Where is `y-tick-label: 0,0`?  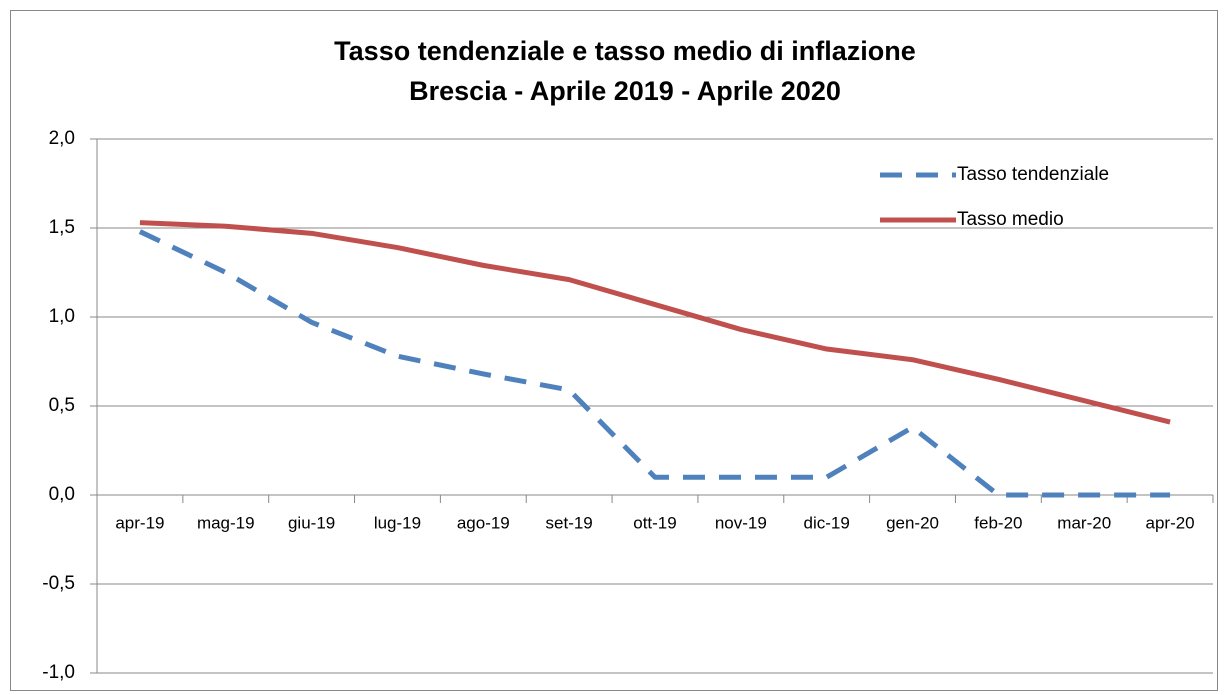 y-tick-label: 0,0 is located at coordinates (62, 494).